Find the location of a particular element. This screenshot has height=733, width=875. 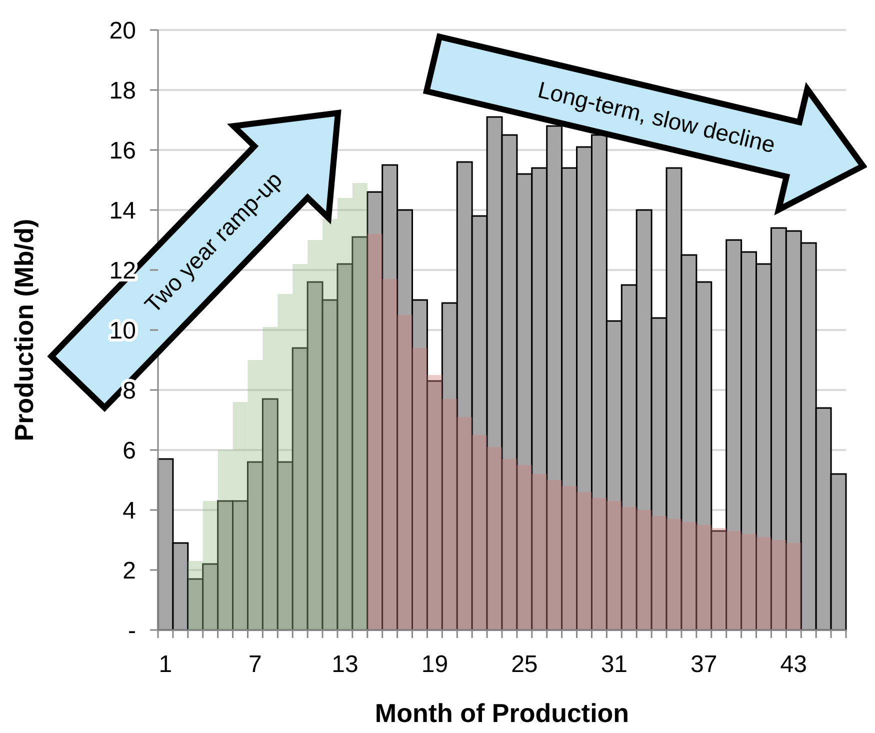

x-tick-label: 13 is located at coordinates (345, 664).